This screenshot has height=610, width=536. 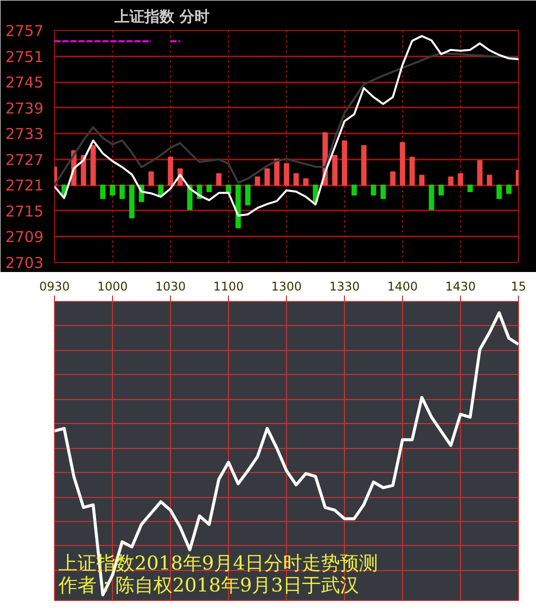 What do you see at coordinates (286, 287) in the screenshot?
I see `x-tick-label: 1300` at bounding box center [286, 287].